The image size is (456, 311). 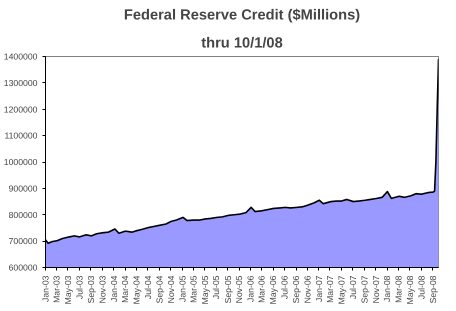 I want to click on x-tick-label: Nov-04, so click(x=171, y=289).